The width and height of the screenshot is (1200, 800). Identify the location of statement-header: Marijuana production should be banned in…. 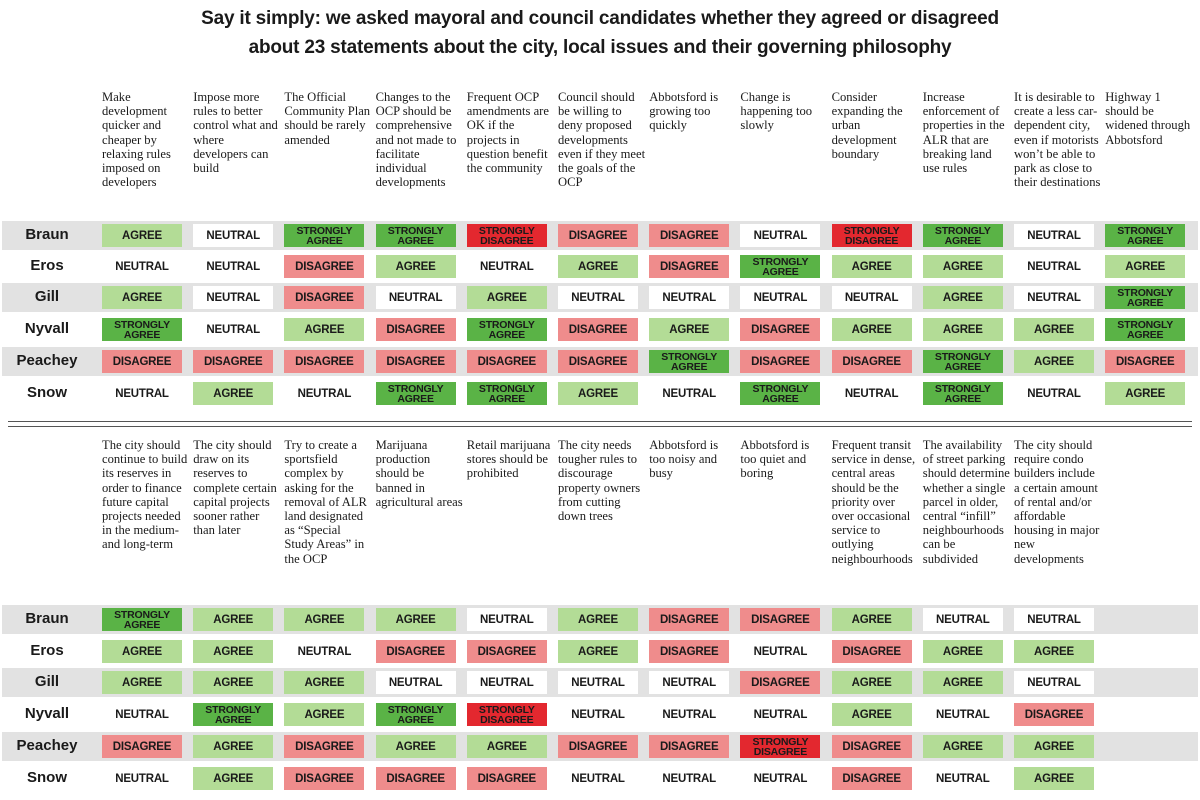
(419, 473).